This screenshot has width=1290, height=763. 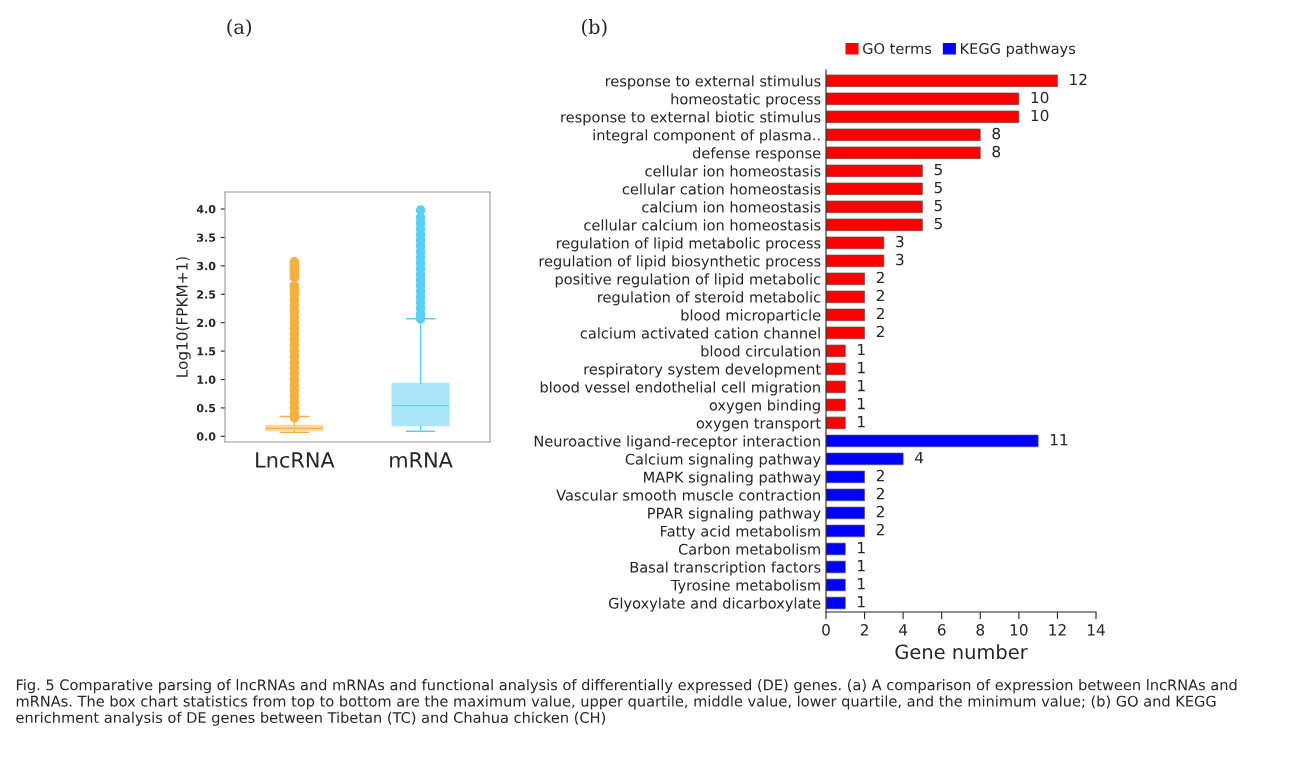 What do you see at coordinates (709, 298) in the screenshot?
I see `y-tick-label: regulation of steroid metabolic` at bounding box center [709, 298].